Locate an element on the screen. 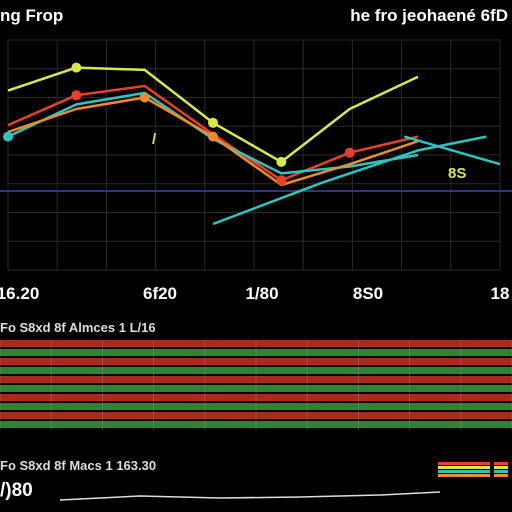 This screenshot has height=512, width=512. band-panel-label: Fo S8xd 8f Almces 1 L/16 is located at coordinates (78, 327).